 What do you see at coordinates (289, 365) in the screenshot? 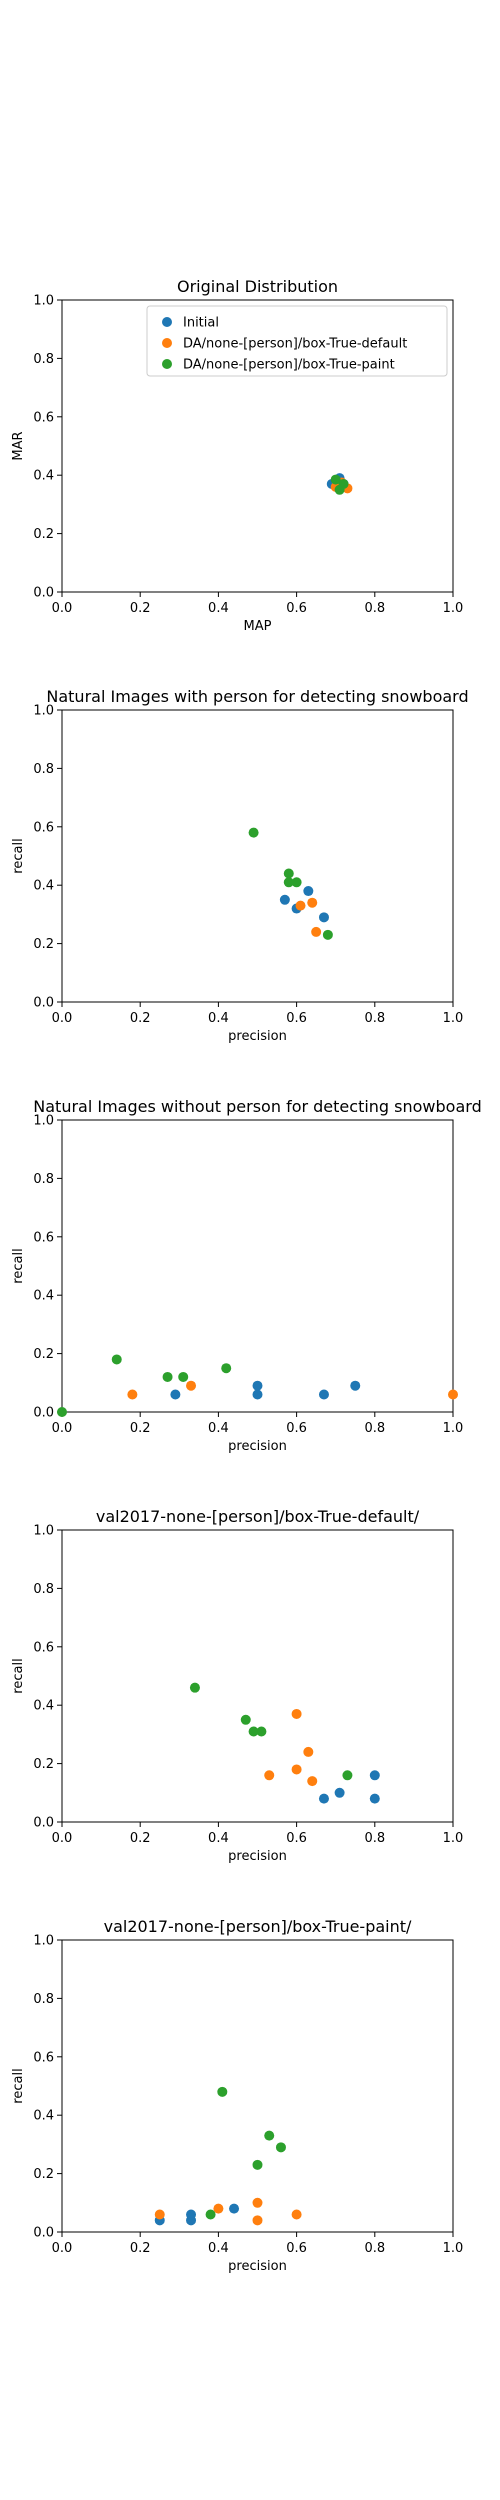
I see `legend-entry: DA/none-[person]/box-True-paint` at bounding box center [289, 365].